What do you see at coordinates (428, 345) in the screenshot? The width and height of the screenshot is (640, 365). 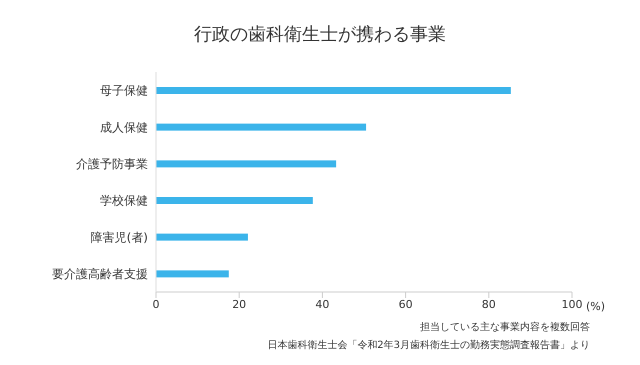 I see `text: 日本歯科衛生士会「令和2年3月歯科衛生士の勤務実態調査報告書」より` at bounding box center [428, 345].